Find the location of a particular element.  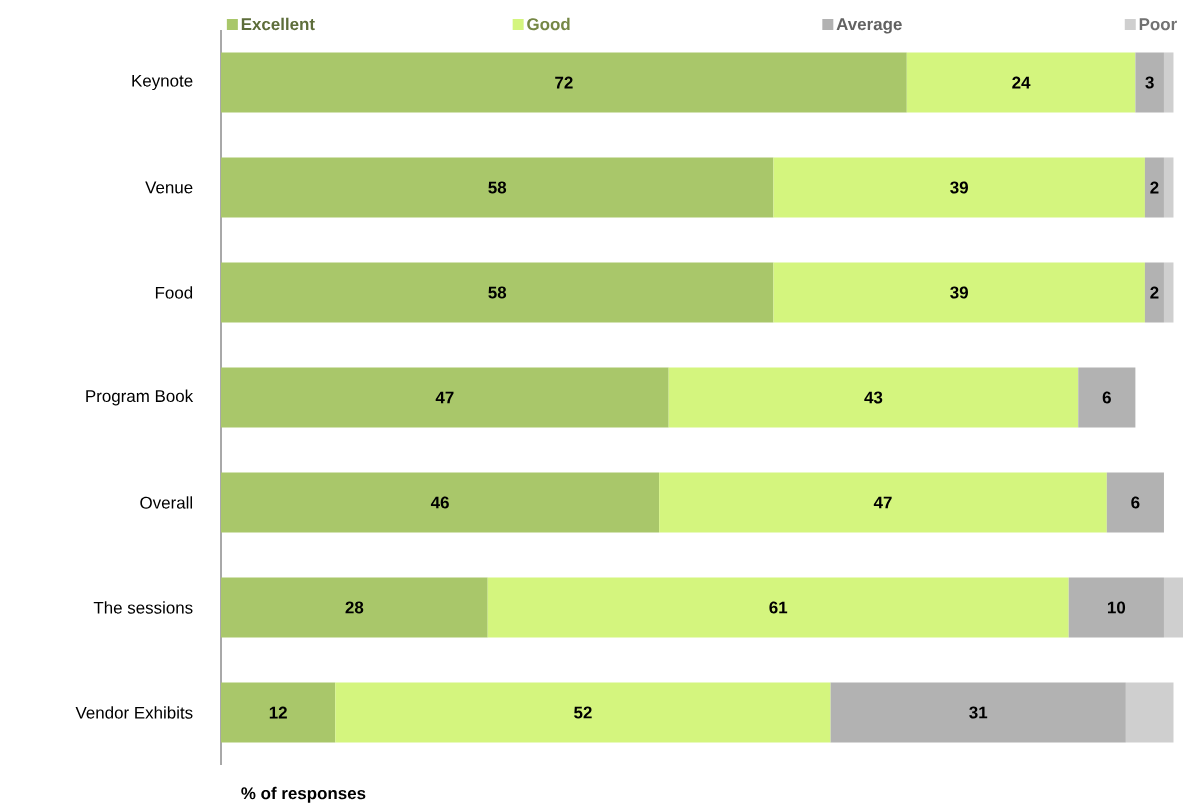

data-label: 43 is located at coordinates (873, 397).